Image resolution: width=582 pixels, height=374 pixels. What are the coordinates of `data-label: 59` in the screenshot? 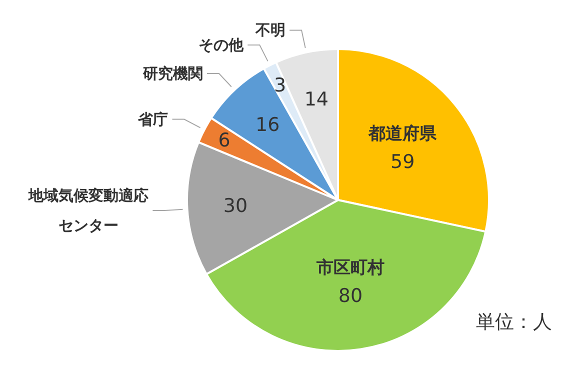 It's located at (402, 161).